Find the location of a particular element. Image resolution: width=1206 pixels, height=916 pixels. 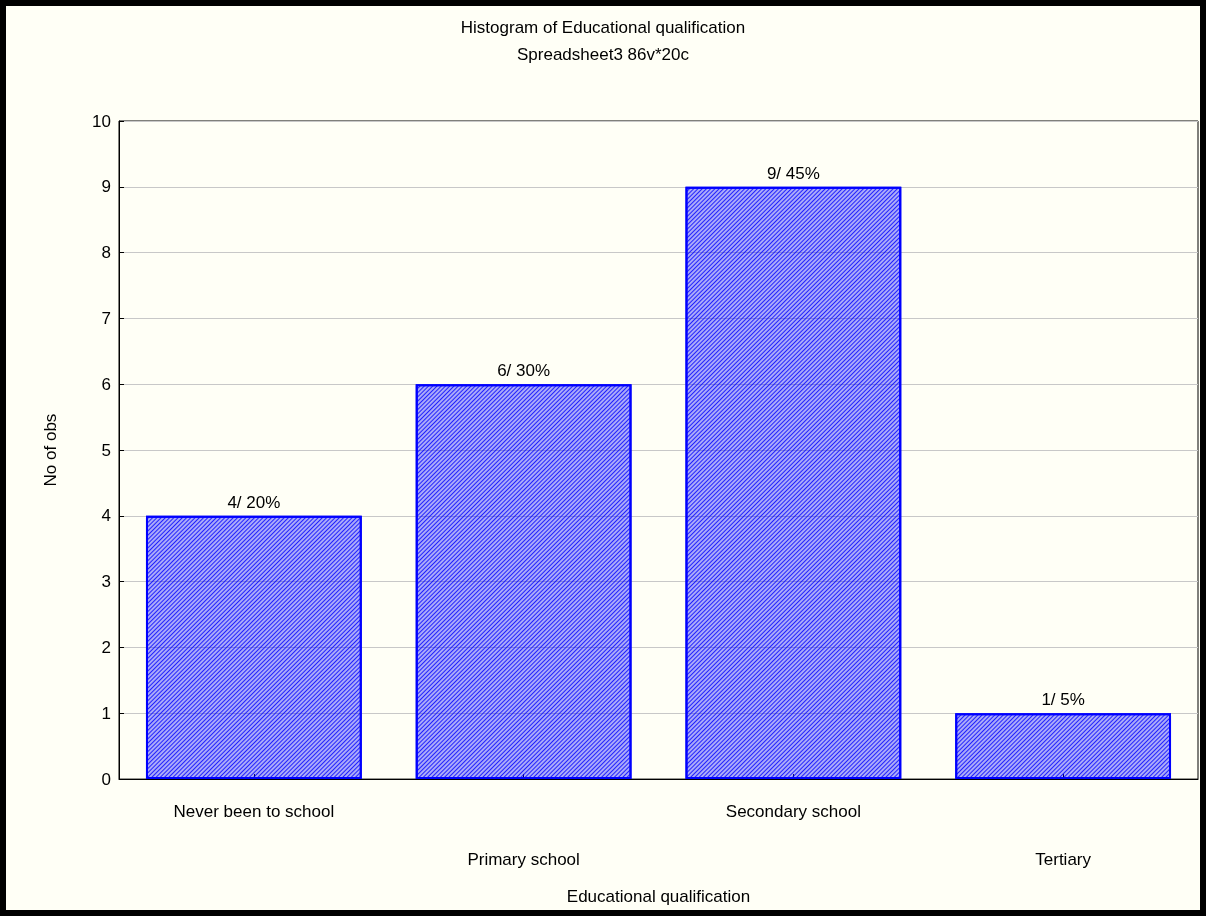

x-axis-title: Educational qualification is located at coordinates (658, 896).